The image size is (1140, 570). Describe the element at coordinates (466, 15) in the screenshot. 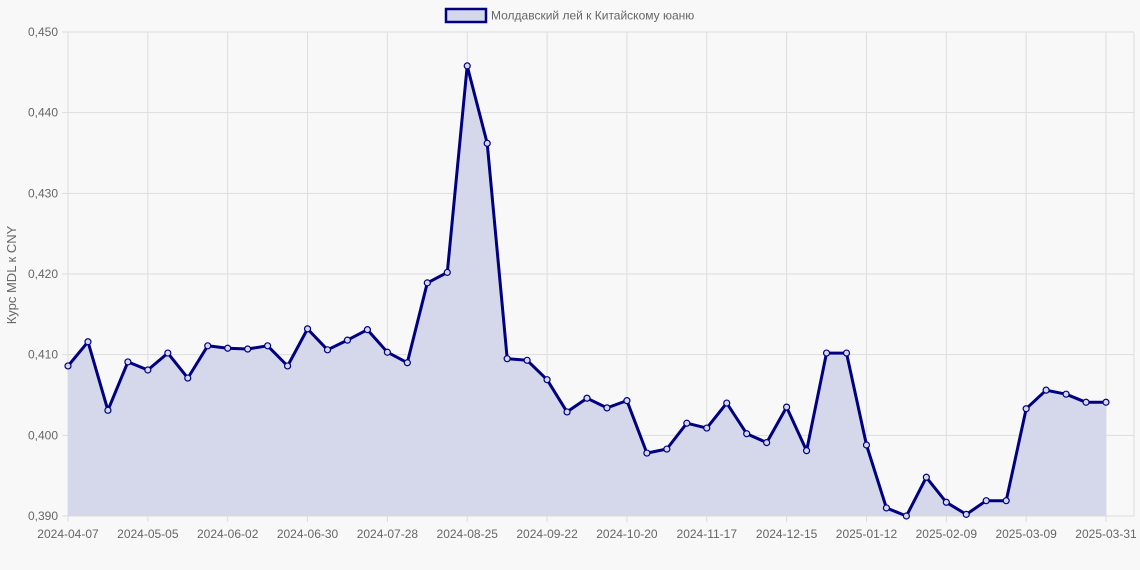

I see `legend-swatch` at that location.